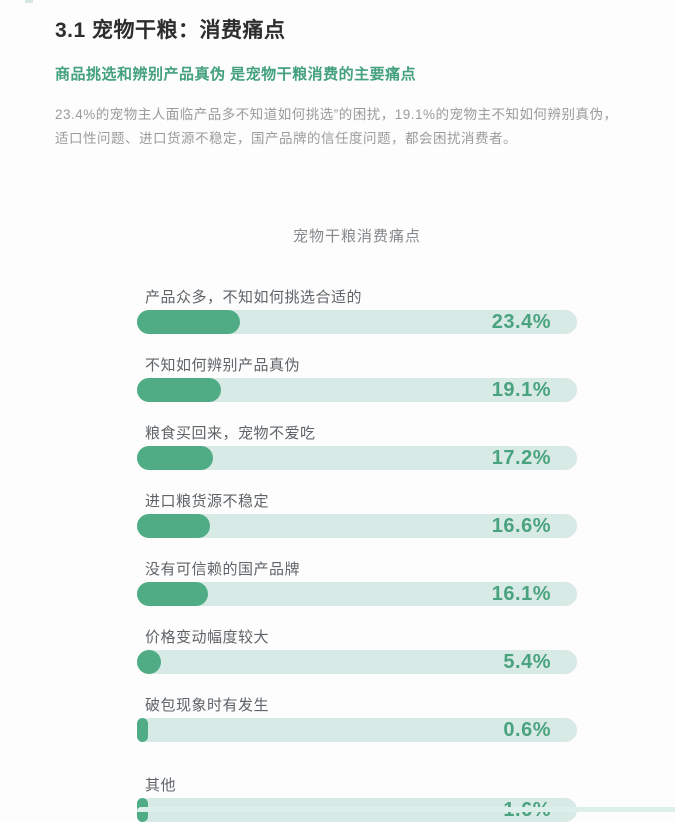 The width and height of the screenshot is (675, 822). What do you see at coordinates (521, 390) in the screenshot?
I see `bar-value: 19.1%` at bounding box center [521, 390].